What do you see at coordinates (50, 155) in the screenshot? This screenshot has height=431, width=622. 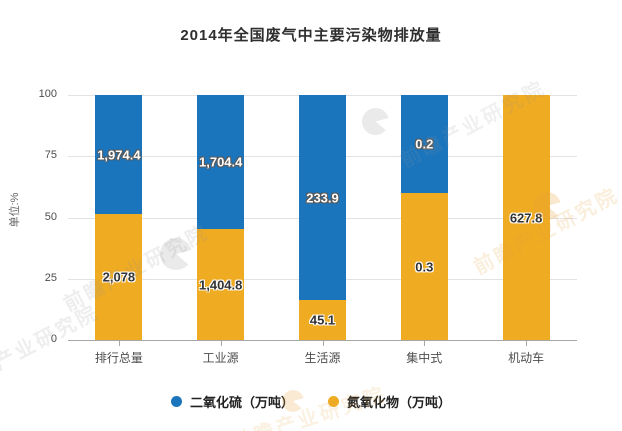 I see `y-tick-label: 75` at bounding box center [50, 155].